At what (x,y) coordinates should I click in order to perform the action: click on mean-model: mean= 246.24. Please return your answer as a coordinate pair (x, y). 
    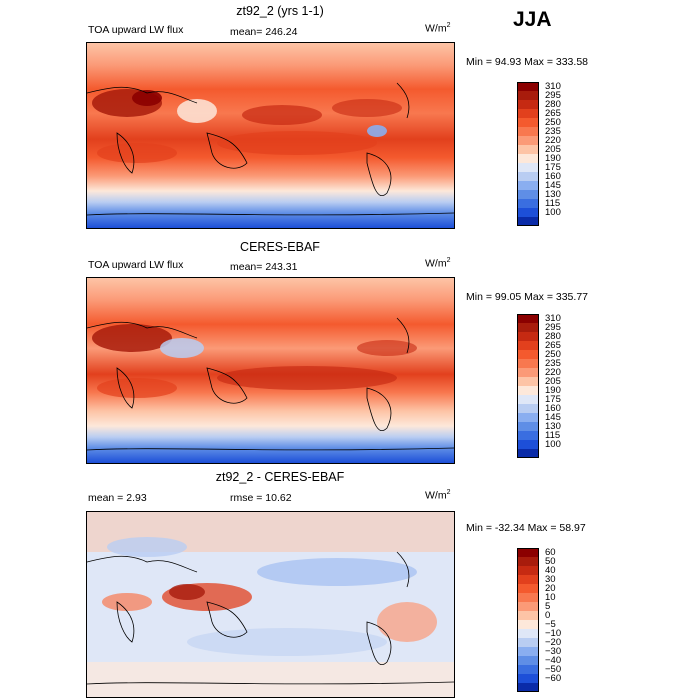
    Looking at the image, I should click on (264, 32).